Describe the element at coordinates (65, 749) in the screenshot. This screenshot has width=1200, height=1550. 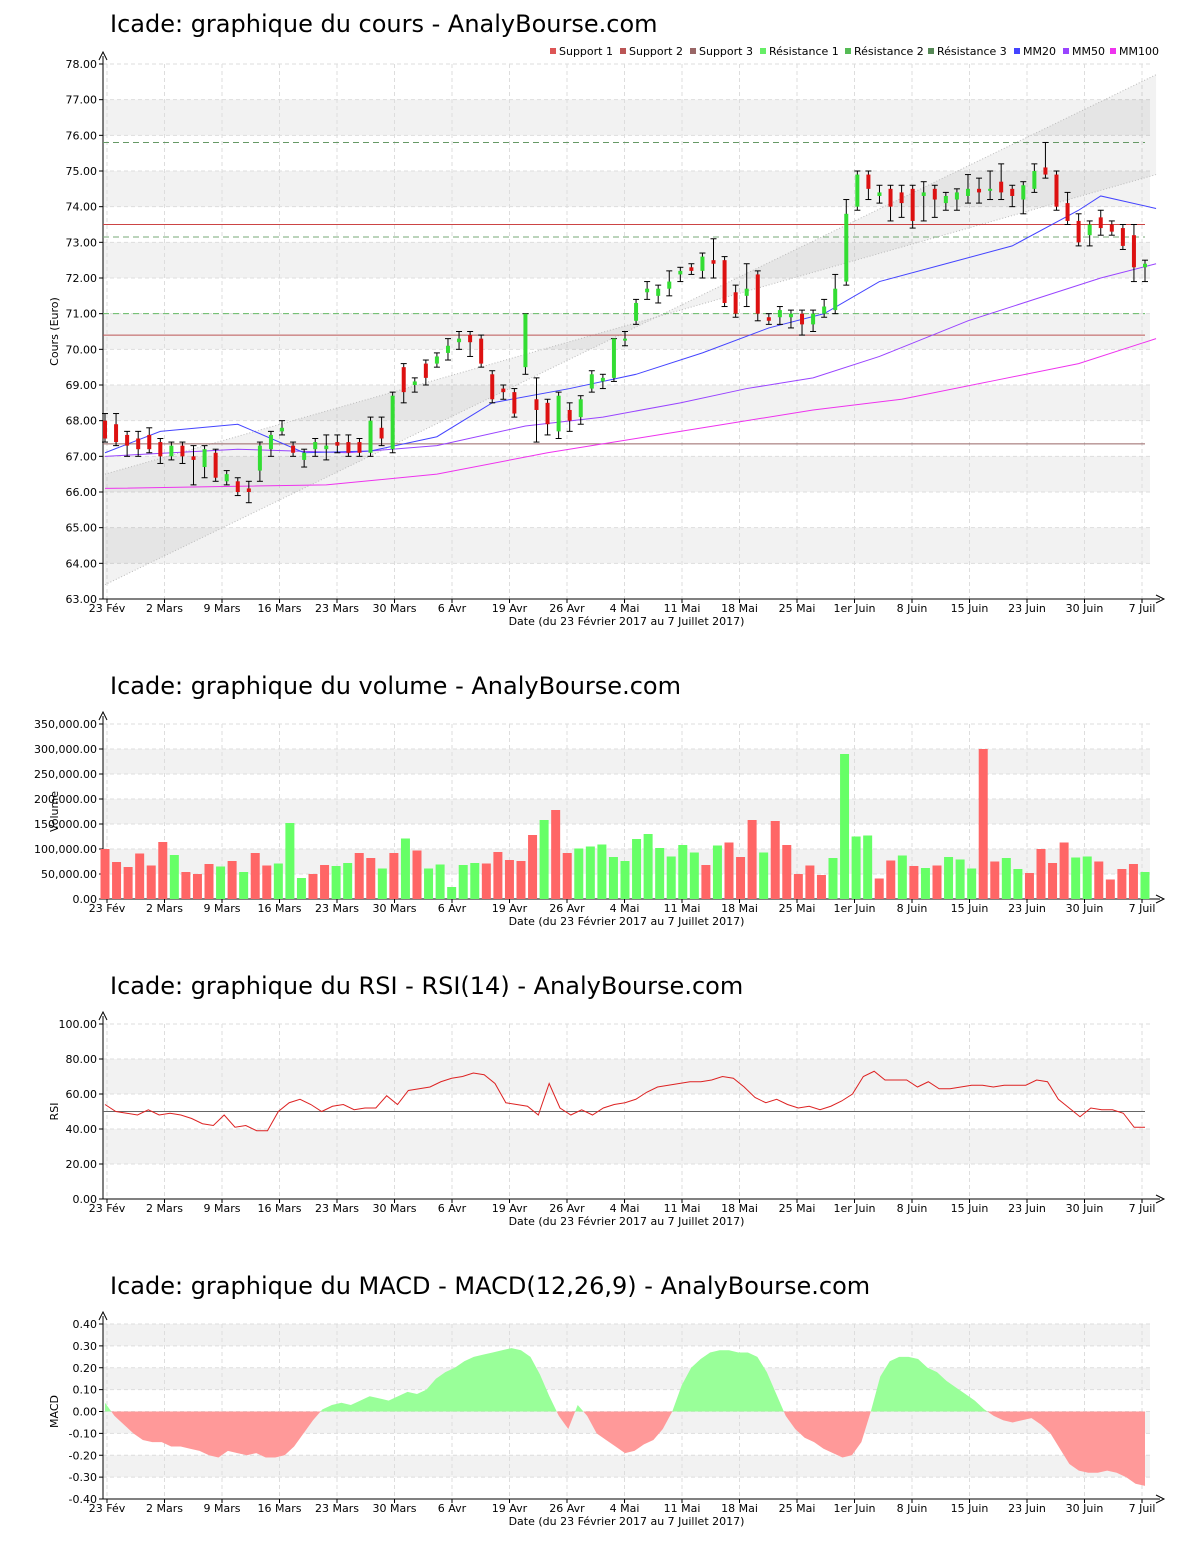
I see `volume-y-tick-label: 300,000.00` at that location.